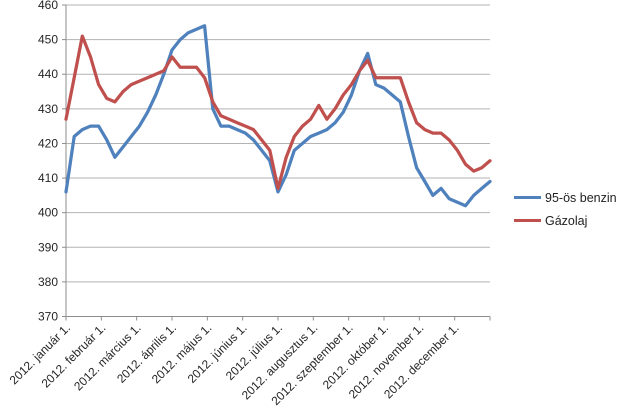  Describe the element at coordinates (48, 40) in the screenshot. I see `y-tick-label: 450` at that location.